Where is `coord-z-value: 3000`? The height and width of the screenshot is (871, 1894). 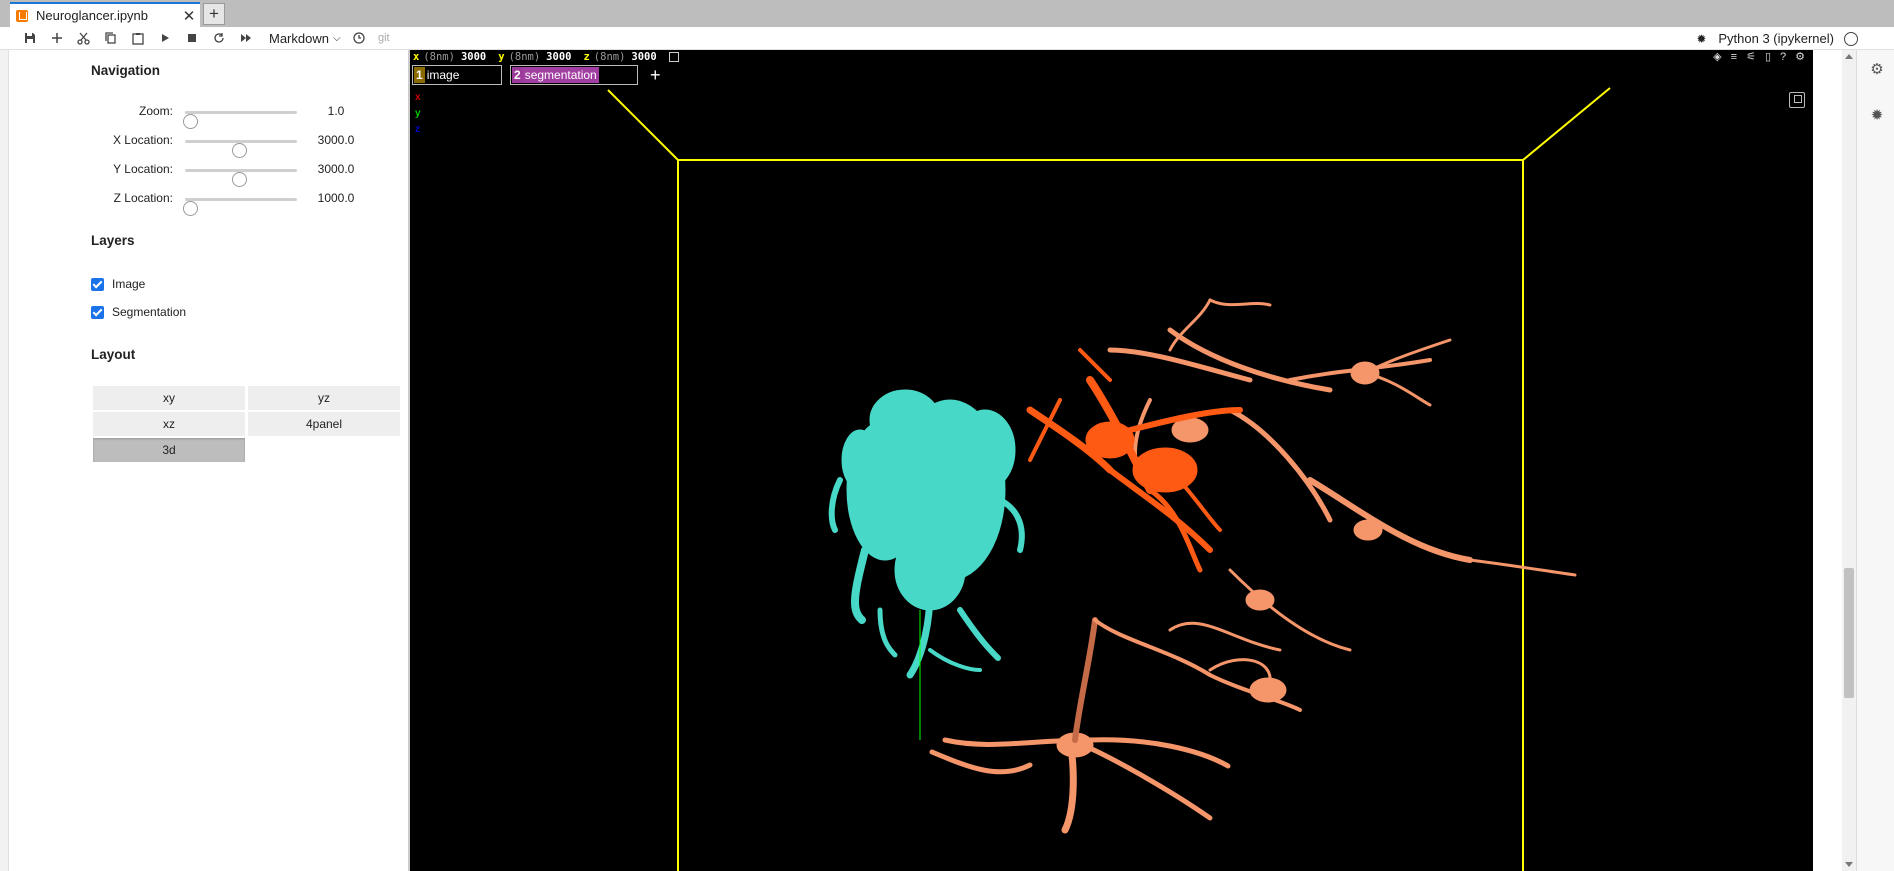
coord-z-value: 3000 is located at coordinates (644, 56).